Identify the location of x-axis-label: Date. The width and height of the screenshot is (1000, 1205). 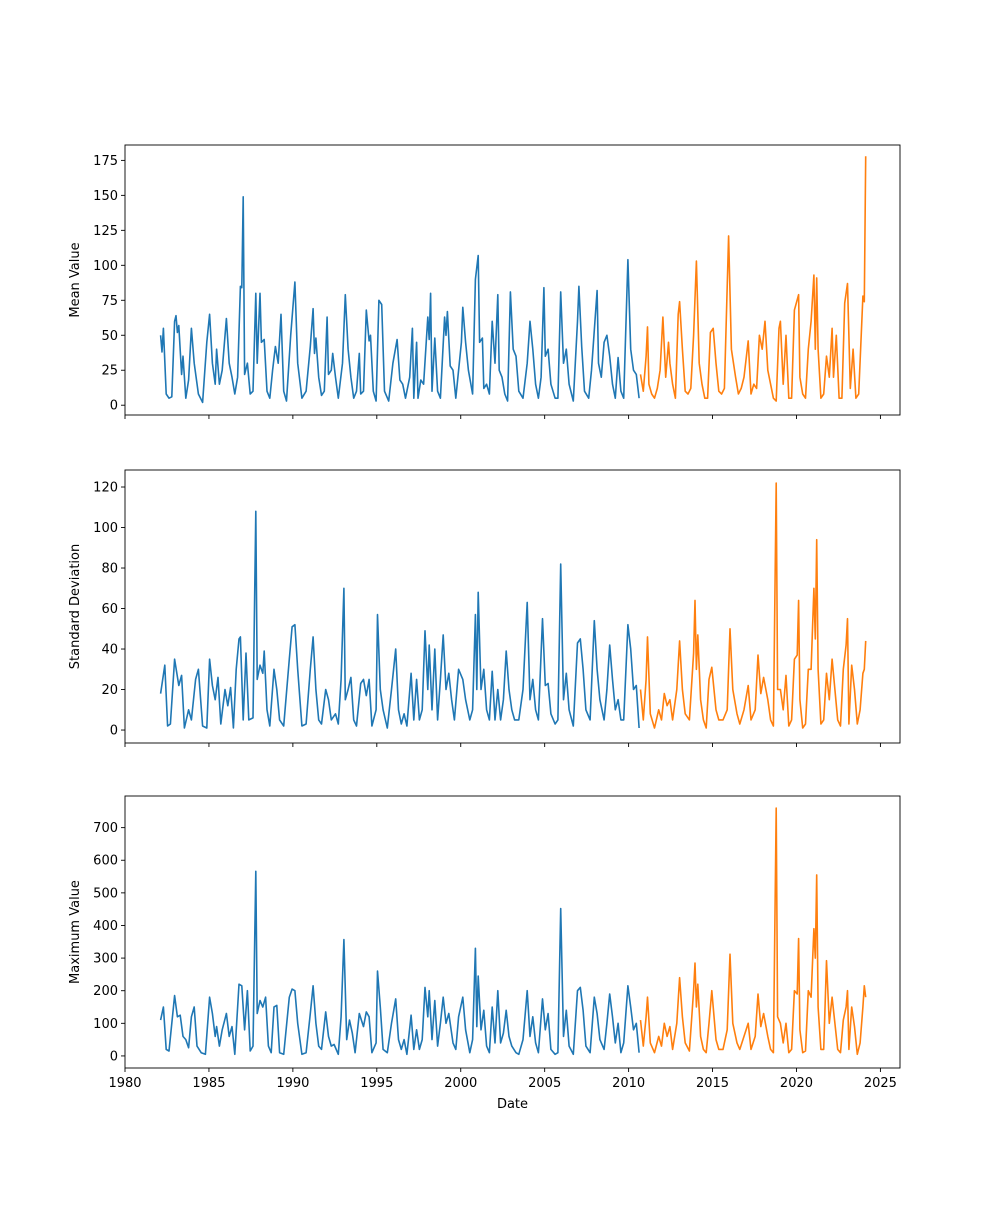
(512, 1104).